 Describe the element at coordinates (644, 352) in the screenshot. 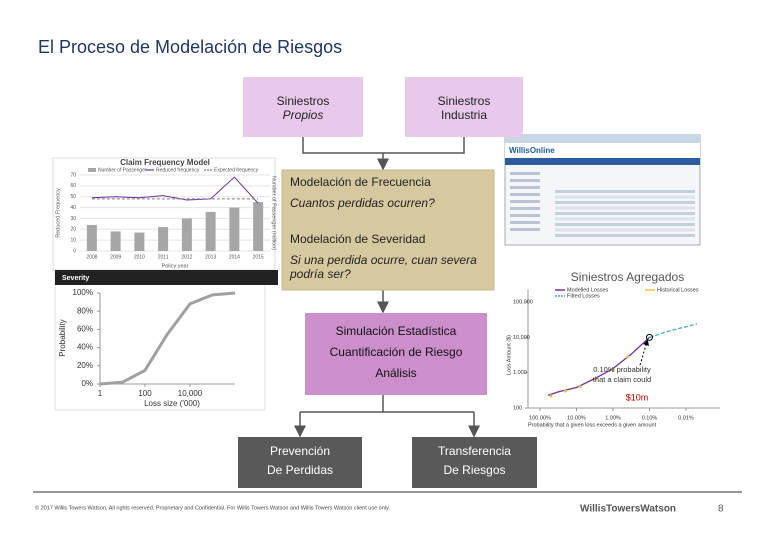

I see `annotation-arrow` at that location.